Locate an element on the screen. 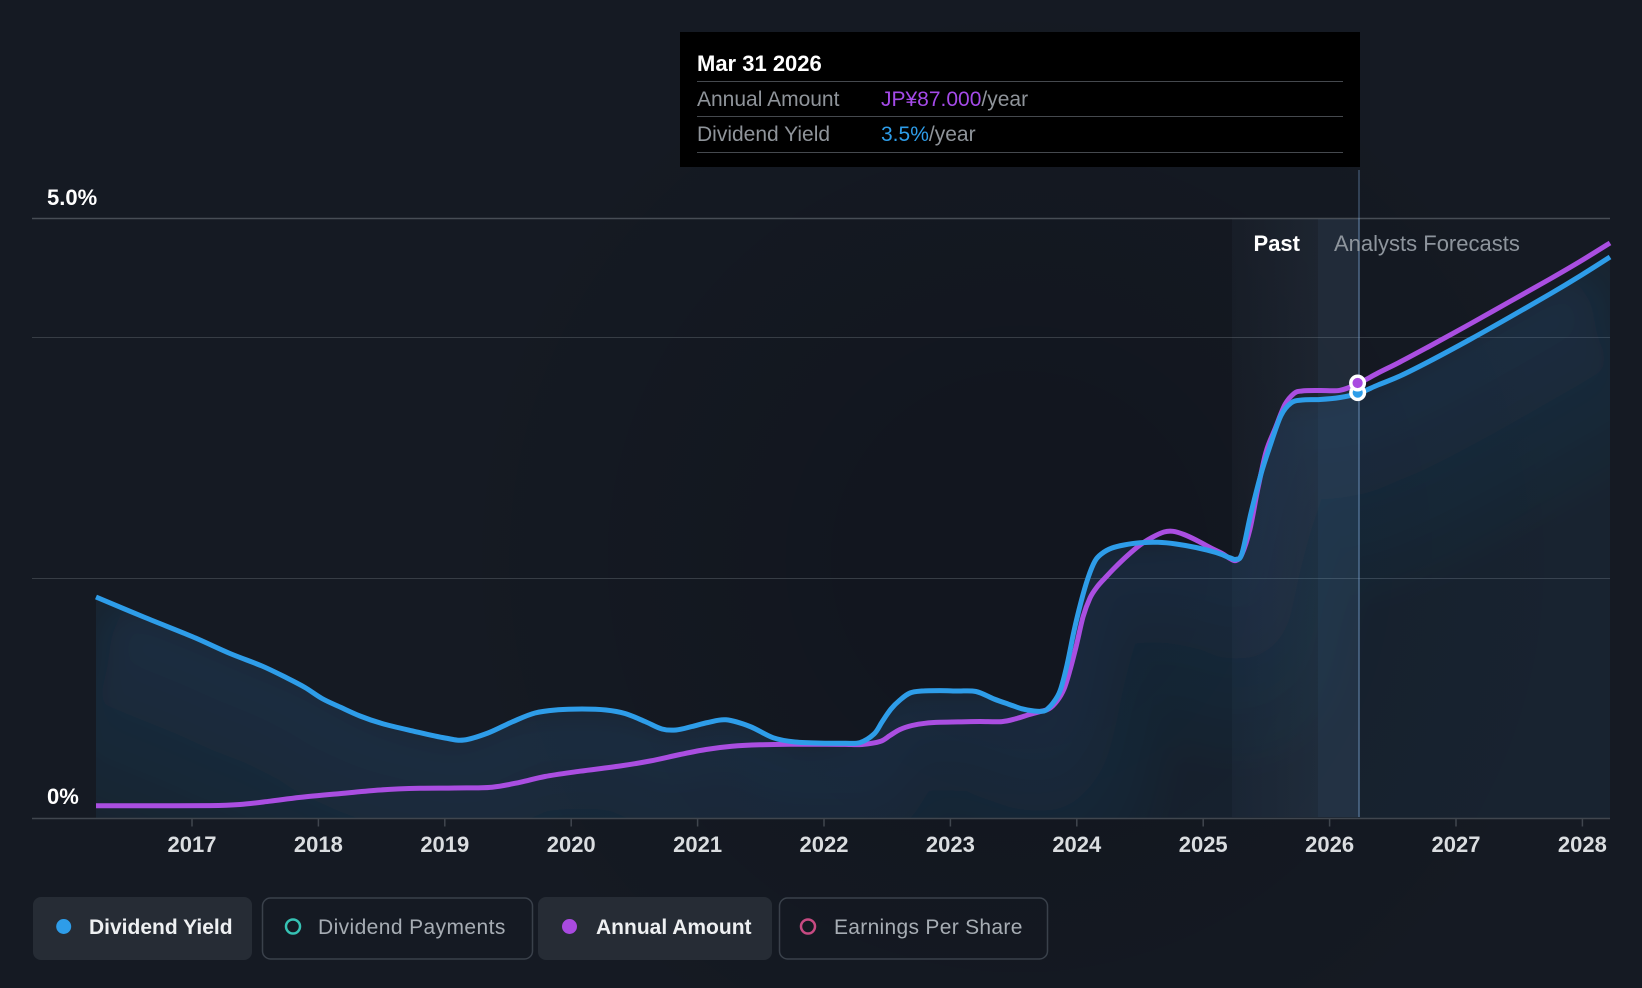 This screenshot has width=1642, height=988. svg-text: 2028 is located at coordinates (1582, 844).